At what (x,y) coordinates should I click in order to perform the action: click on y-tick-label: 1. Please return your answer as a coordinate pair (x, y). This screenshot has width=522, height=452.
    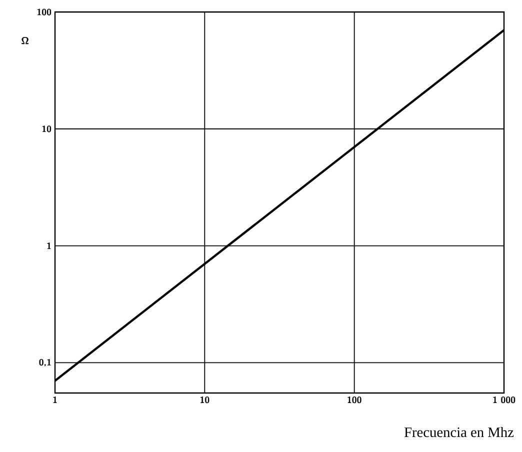
    Looking at the image, I should click on (49, 245).